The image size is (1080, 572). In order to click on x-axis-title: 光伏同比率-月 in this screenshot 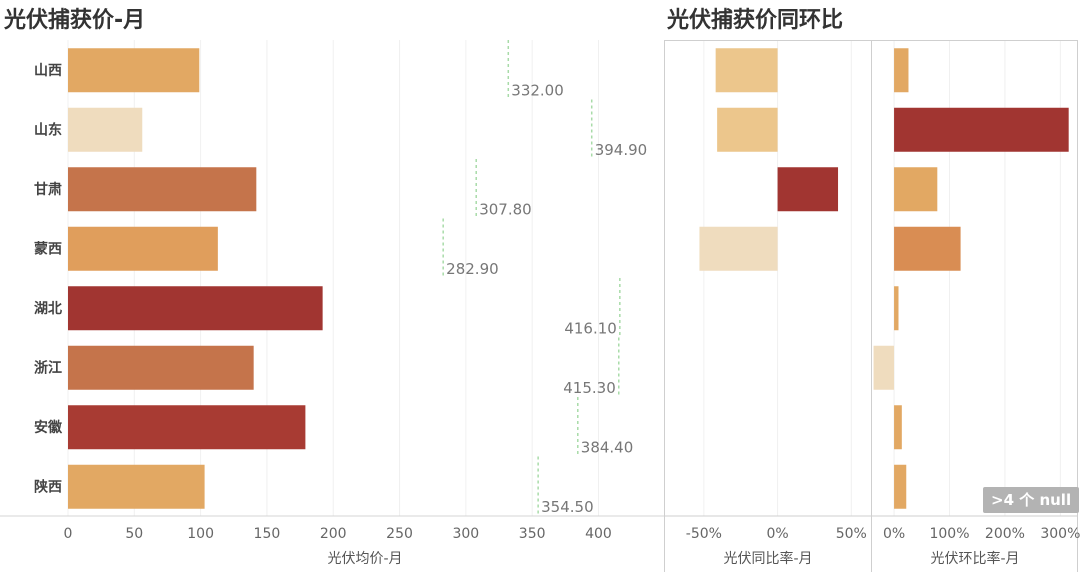, I will do `click(767, 558)`.